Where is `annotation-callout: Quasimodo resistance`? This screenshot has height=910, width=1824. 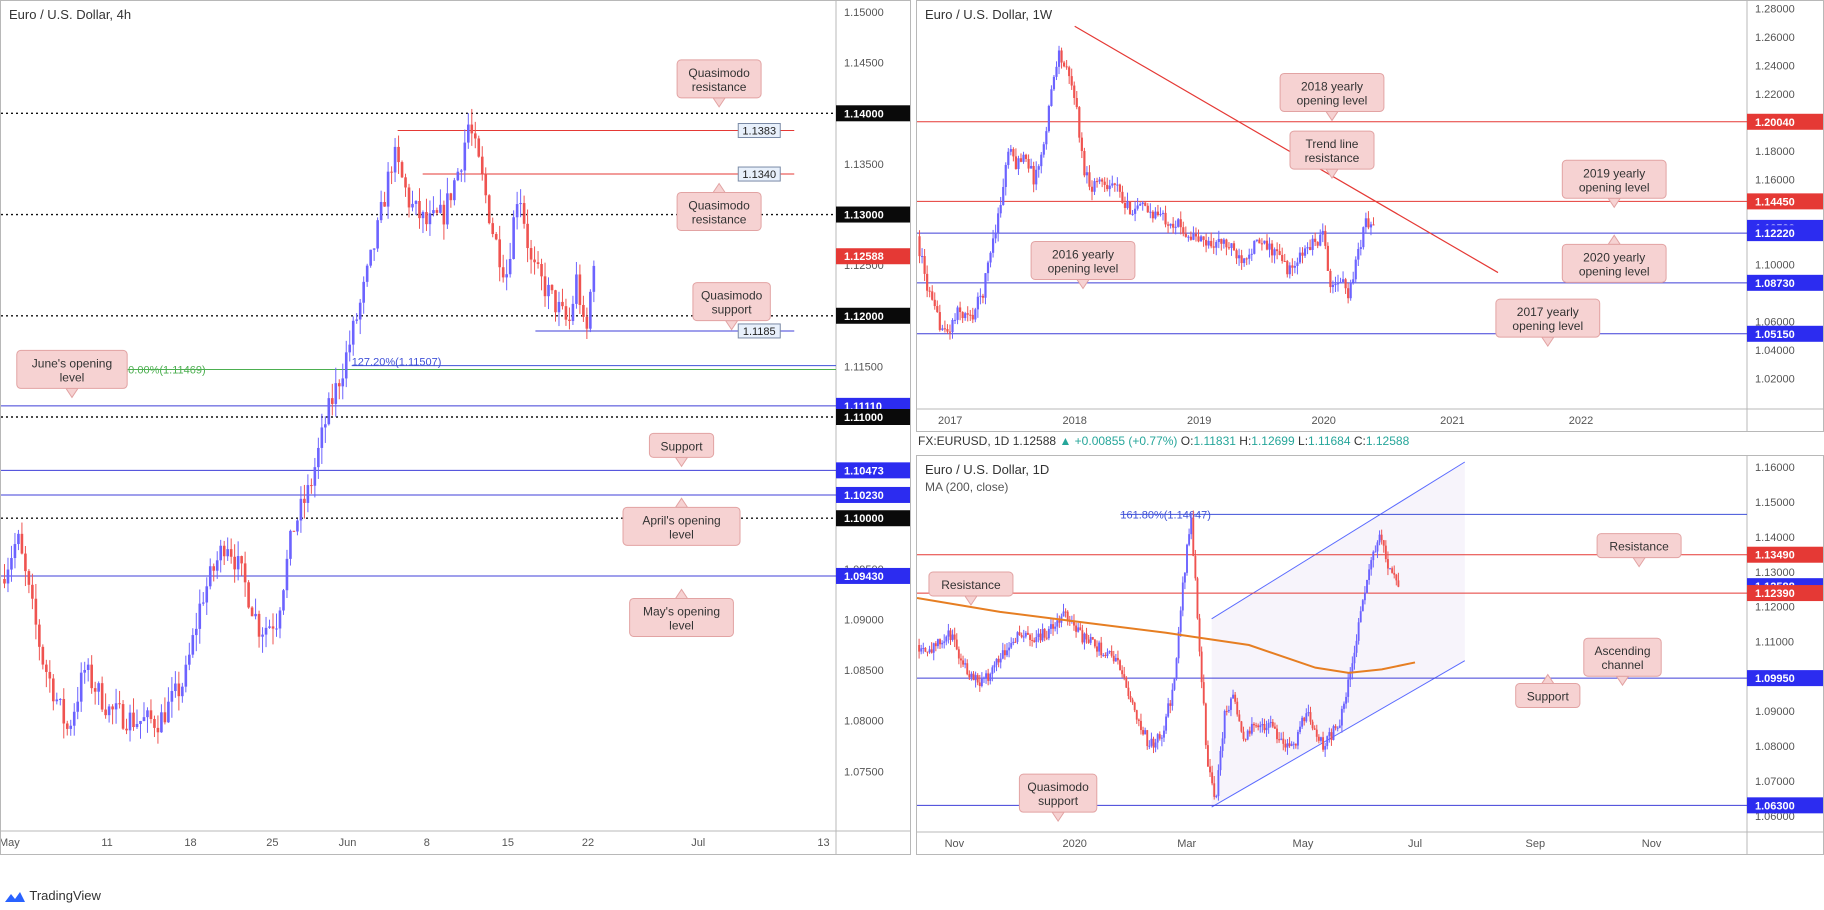
annotation-callout: Quasimodo resistance is located at coordinates (719, 206).